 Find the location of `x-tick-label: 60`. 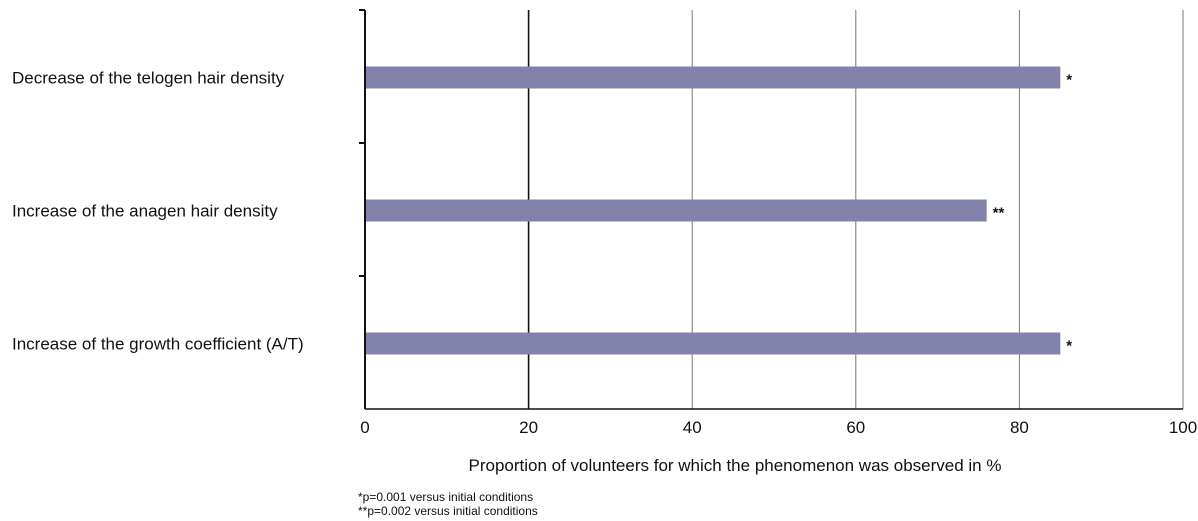

x-tick-label: 60 is located at coordinates (855, 427).